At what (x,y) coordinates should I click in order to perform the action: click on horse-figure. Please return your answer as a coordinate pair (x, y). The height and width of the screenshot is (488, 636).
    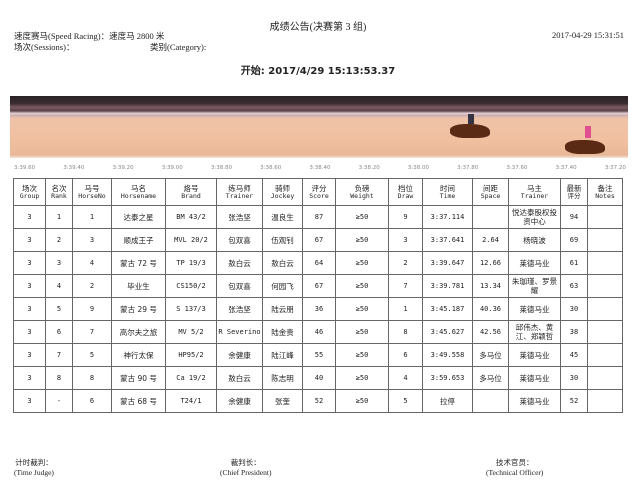
    Looking at the image, I should click on (585, 147).